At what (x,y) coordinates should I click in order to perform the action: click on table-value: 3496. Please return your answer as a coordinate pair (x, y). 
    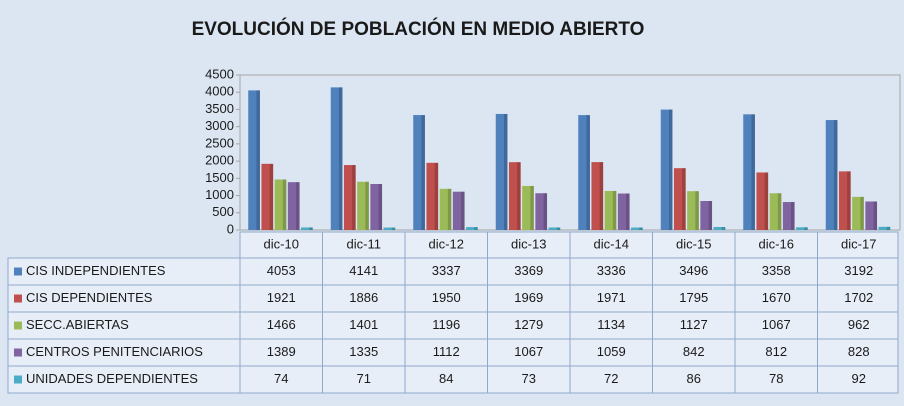
    Looking at the image, I should click on (693, 270).